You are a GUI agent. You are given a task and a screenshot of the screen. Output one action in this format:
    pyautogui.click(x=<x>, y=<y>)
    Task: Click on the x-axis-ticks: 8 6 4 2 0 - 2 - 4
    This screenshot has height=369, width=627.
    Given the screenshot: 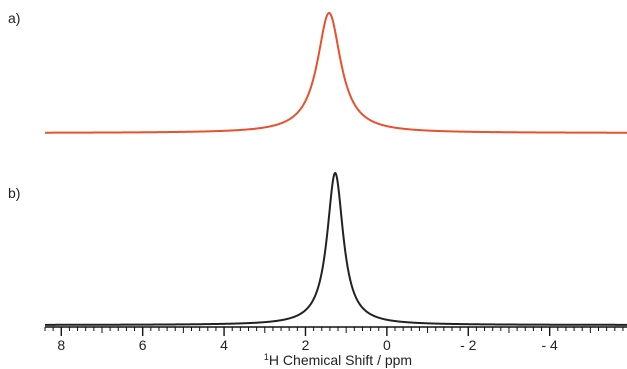 What is the action you would take?
    pyautogui.click(x=334, y=340)
    